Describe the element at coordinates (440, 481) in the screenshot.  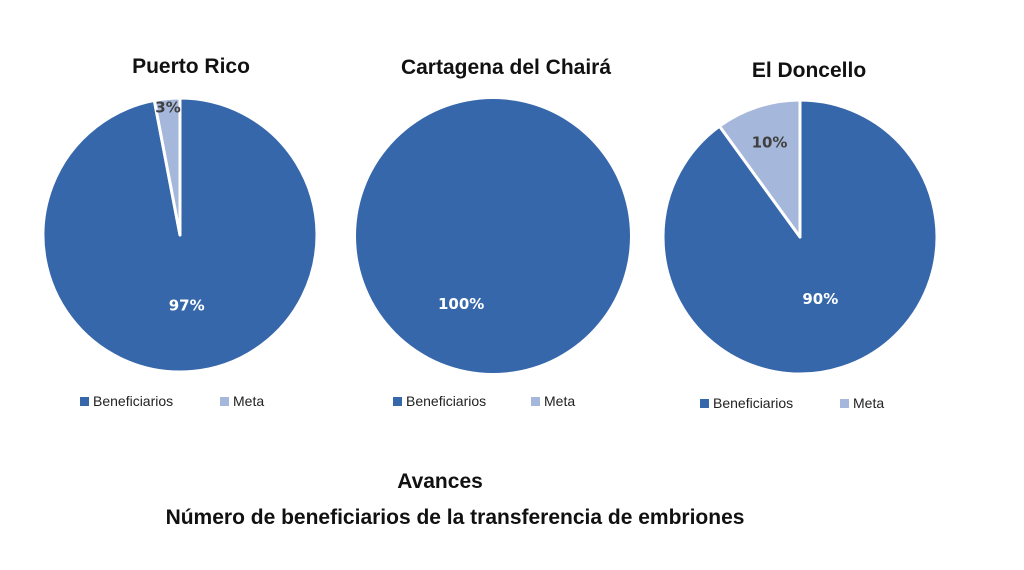
I see `caption-avances: Avances` at that location.